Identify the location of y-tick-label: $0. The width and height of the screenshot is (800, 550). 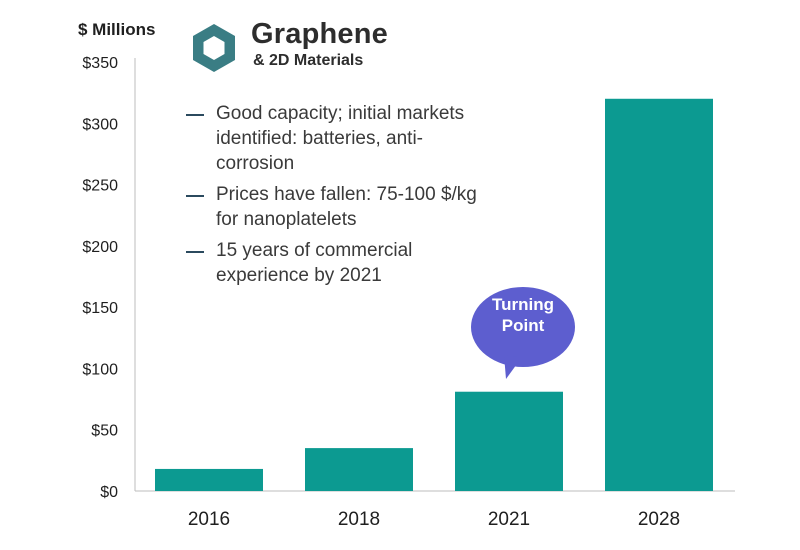
(109, 492).